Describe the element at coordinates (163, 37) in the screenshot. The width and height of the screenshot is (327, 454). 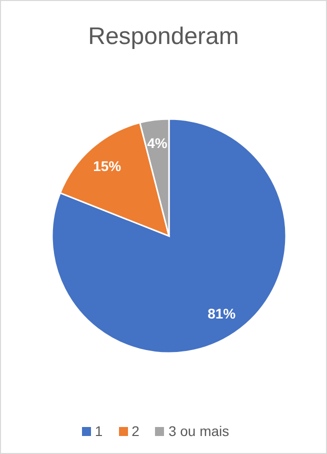
I see `chart-title: Responderam` at that location.